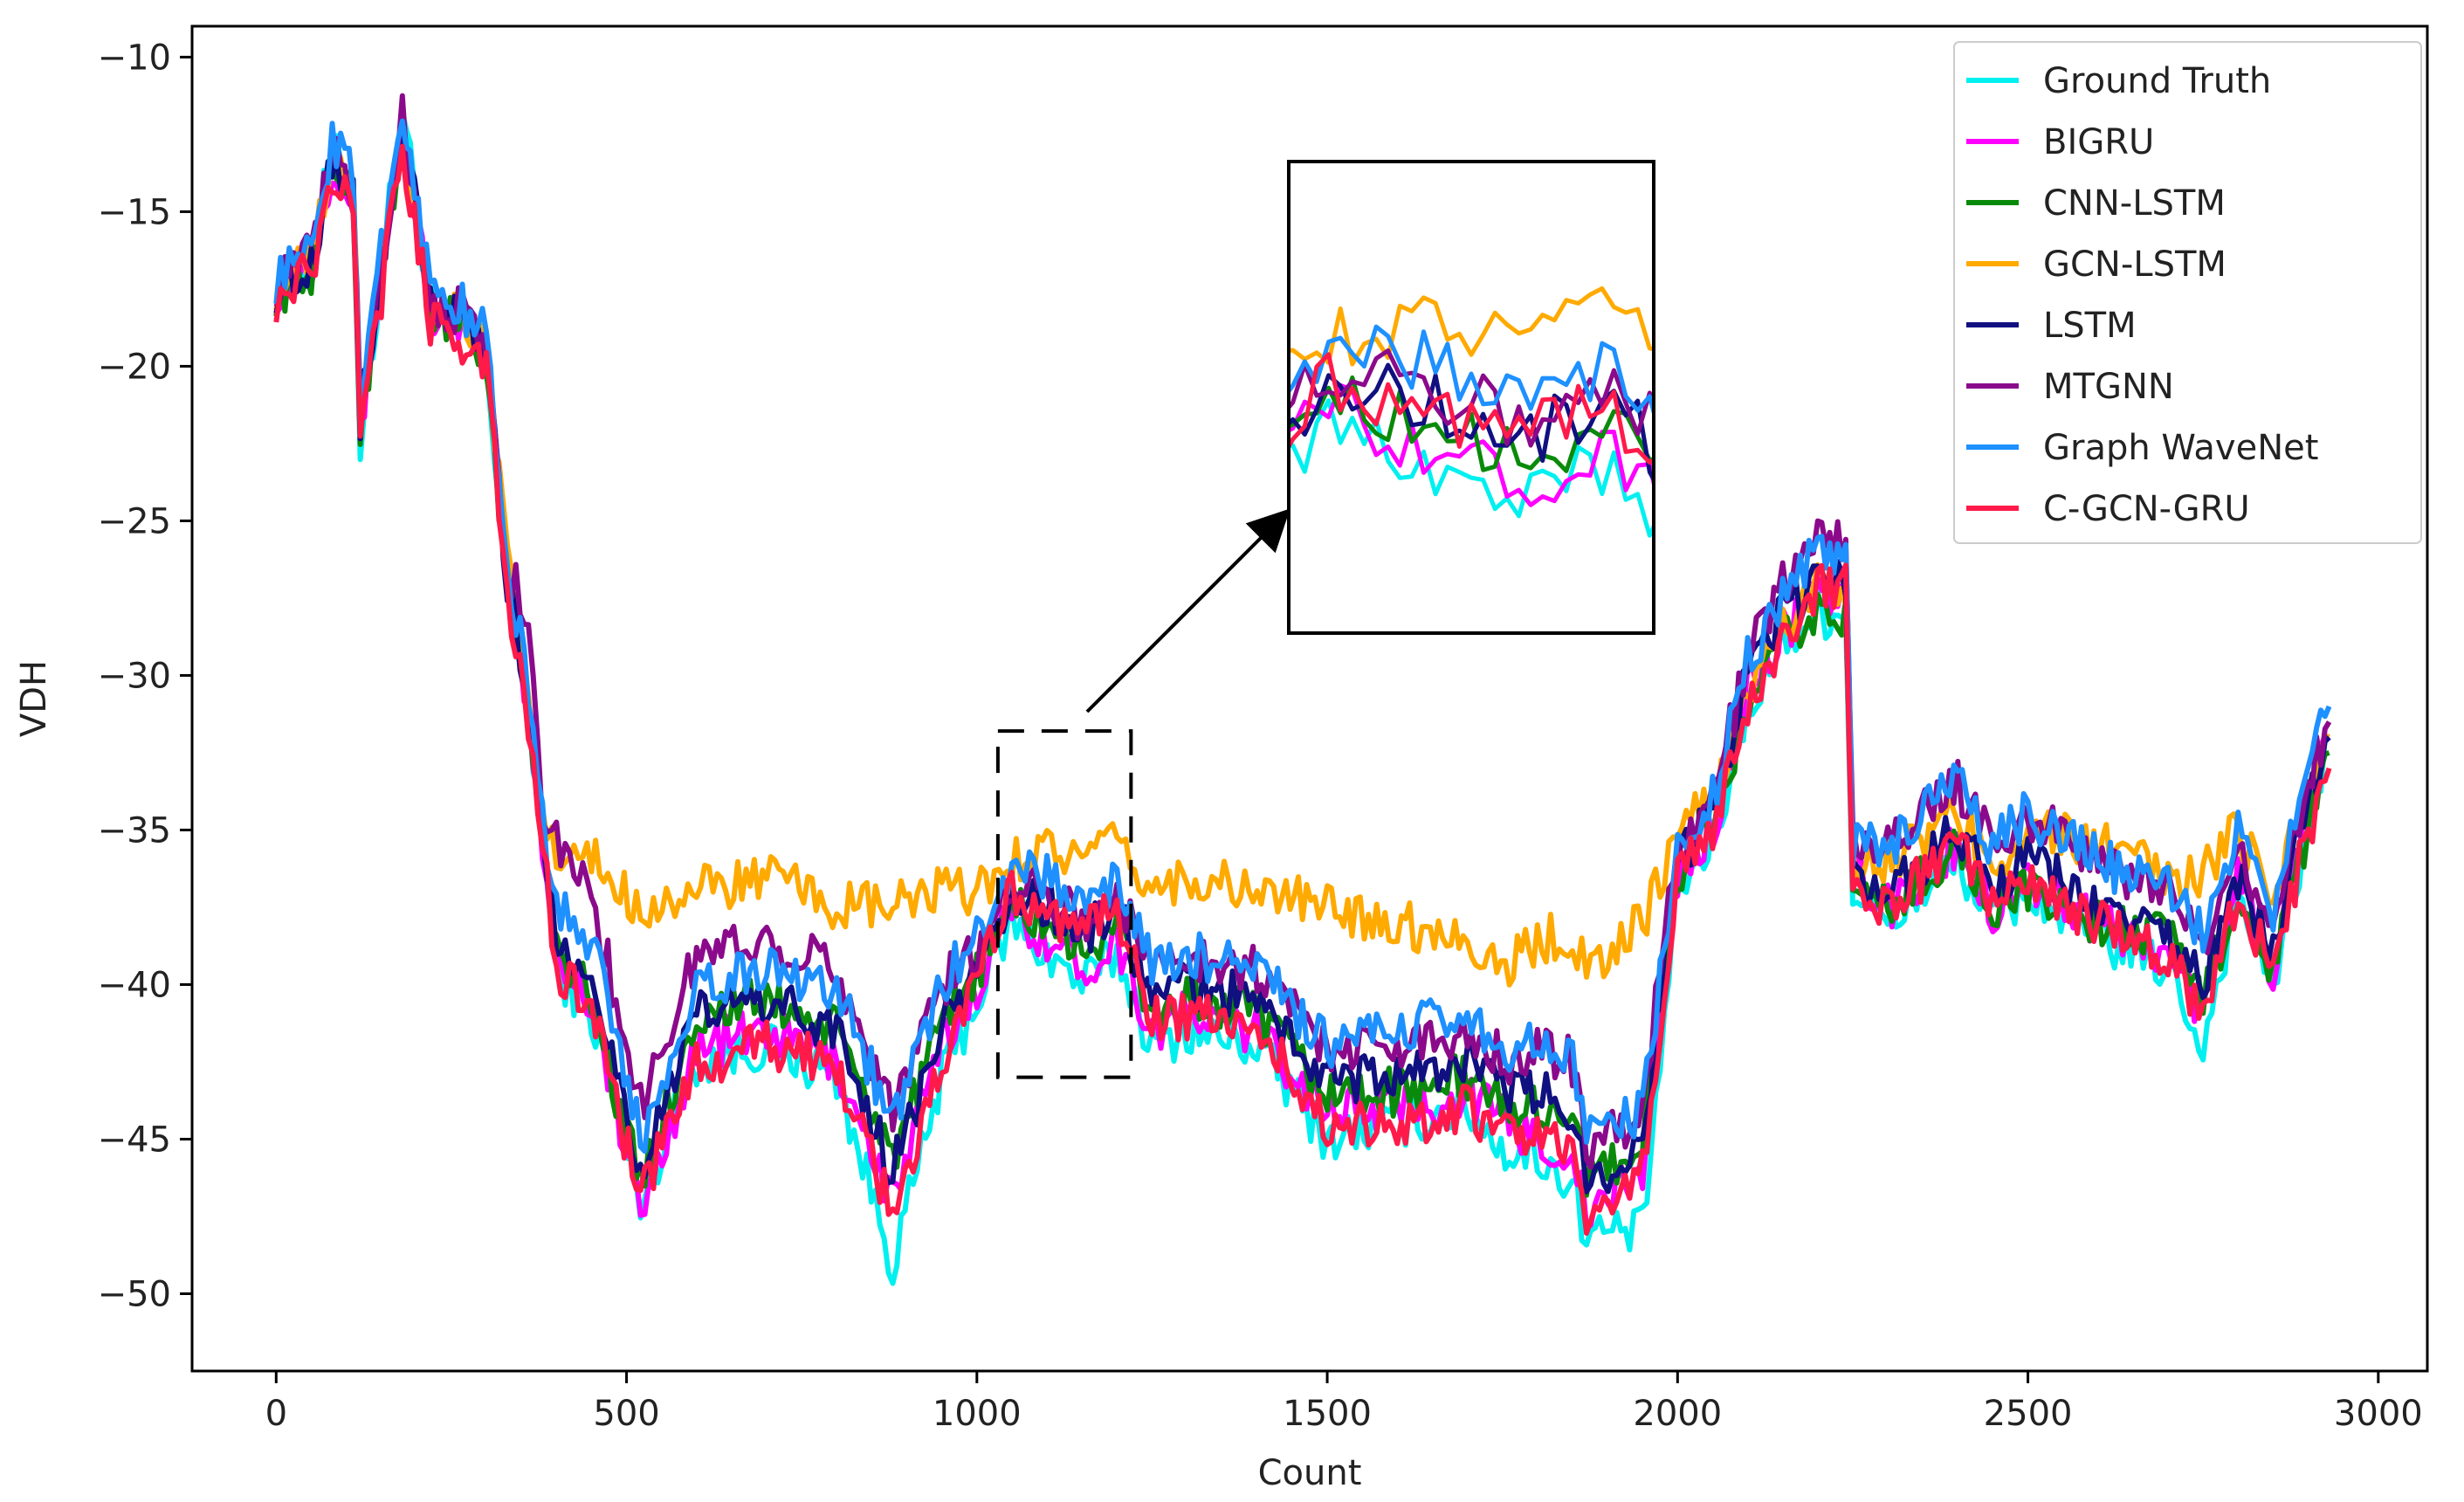 This screenshot has height=1502, width=2464. Describe the element at coordinates (1471, 369) in the screenshot. I see `inset-line-graph-wavenet` at that location.